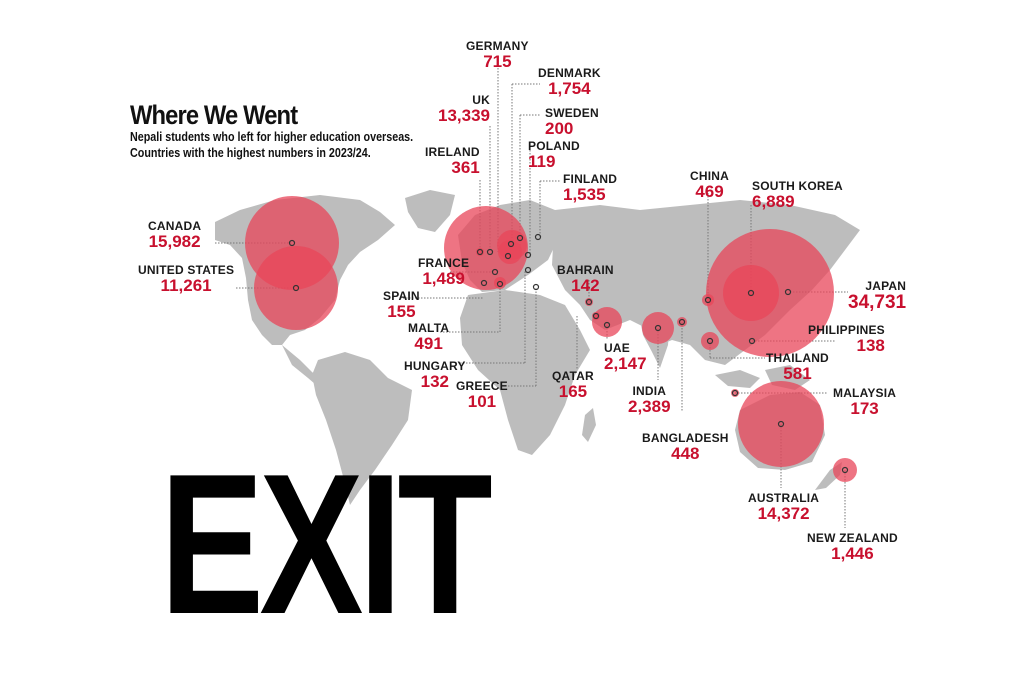  What do you see at coordinates (649, 400) in the screenshot?
I see `label-india: INDIA 2,389` at bounding box center [649, 400].